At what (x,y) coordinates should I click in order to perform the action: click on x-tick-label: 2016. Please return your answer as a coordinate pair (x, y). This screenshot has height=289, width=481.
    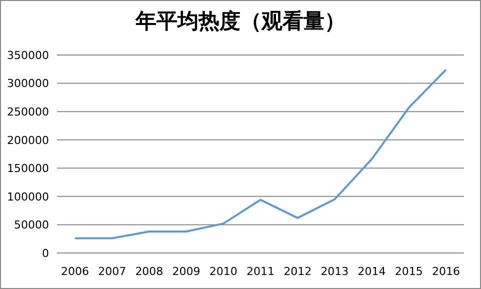
    Looking at the image, I should click on (446, 271).